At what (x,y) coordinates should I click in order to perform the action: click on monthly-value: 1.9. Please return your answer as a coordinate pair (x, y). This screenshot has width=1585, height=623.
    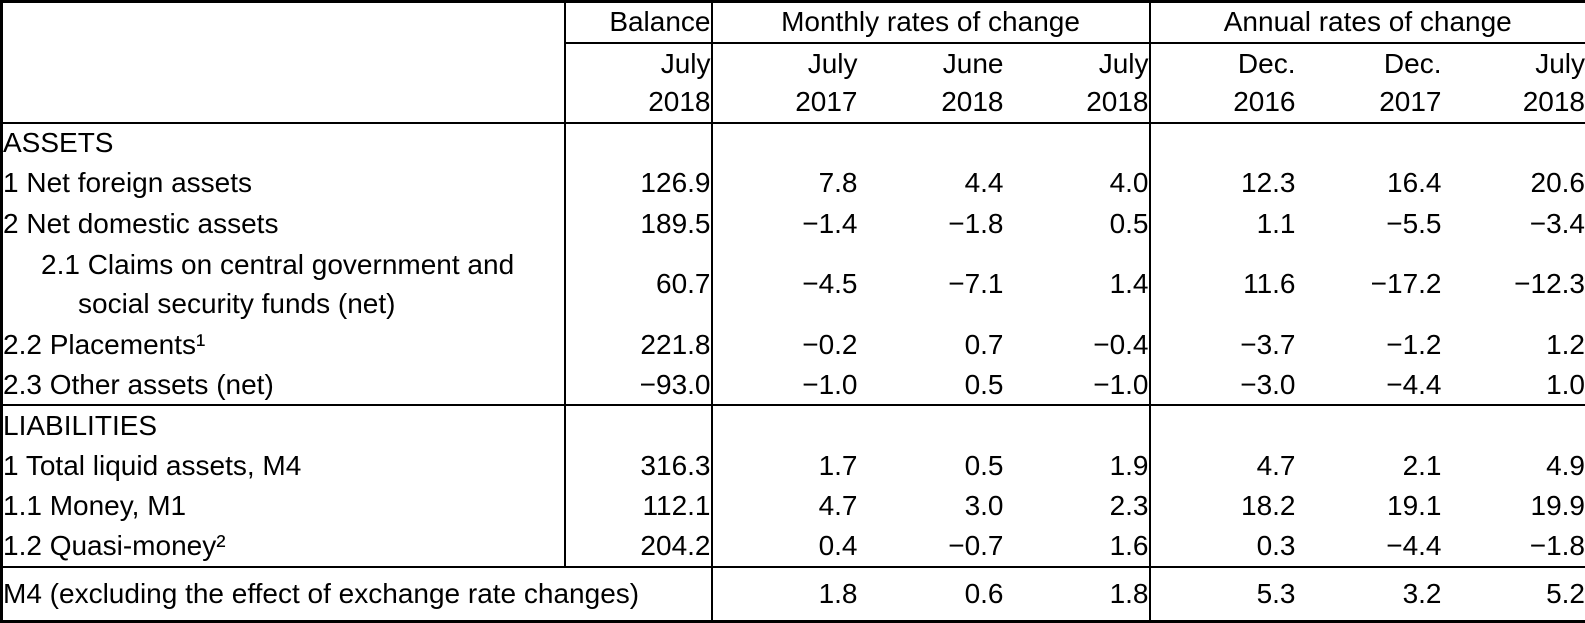
    Looking at the image, I should click on (1129, 465).